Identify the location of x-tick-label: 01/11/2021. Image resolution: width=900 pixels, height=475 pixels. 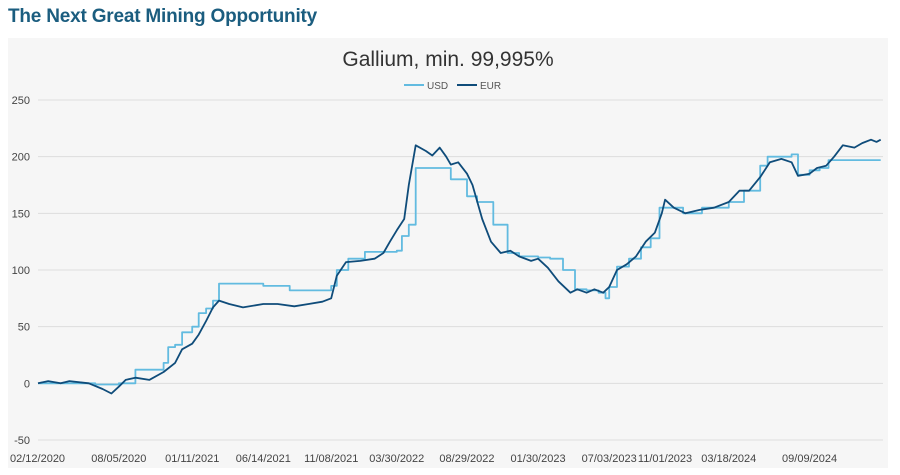
(192, 459).